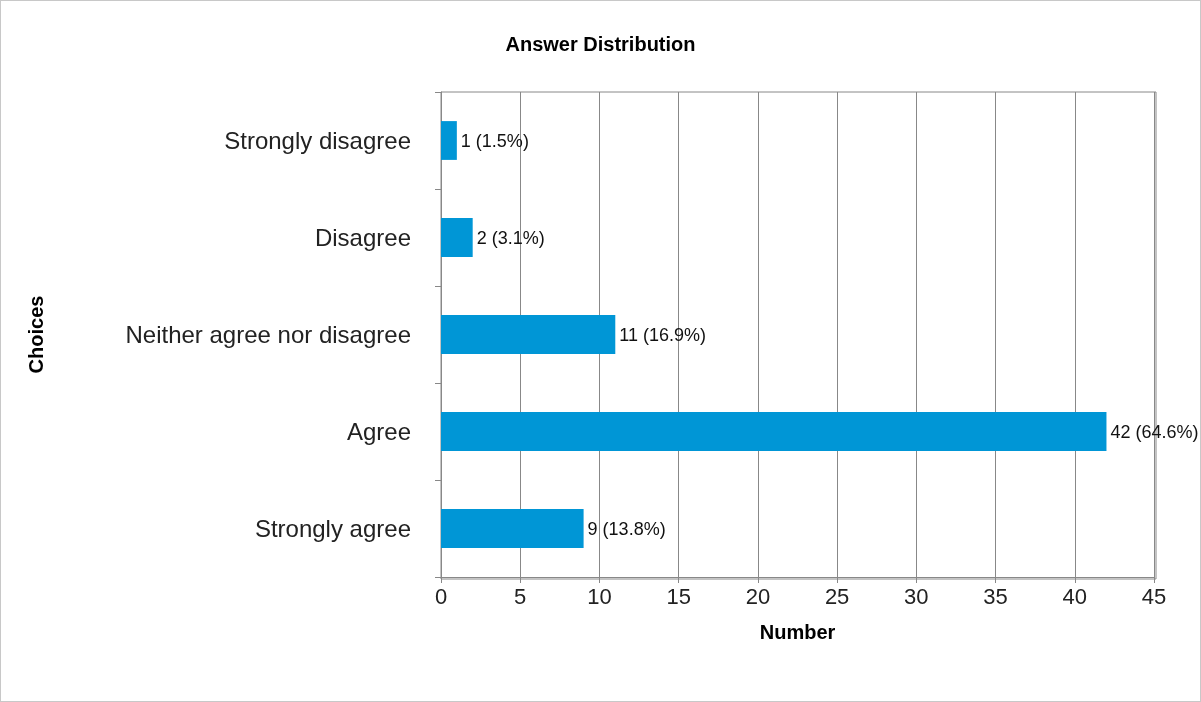  I want to click on data-label: 42 (64.6%), so click(1154, 431).